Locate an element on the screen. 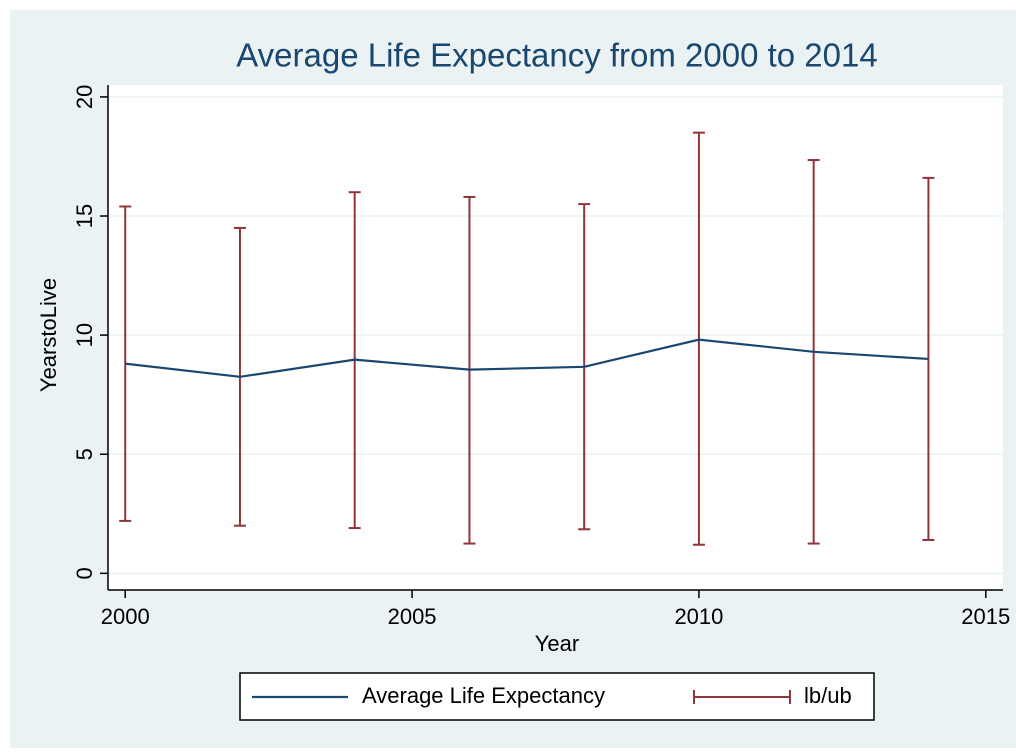  line is located at coordinates (527, 358).